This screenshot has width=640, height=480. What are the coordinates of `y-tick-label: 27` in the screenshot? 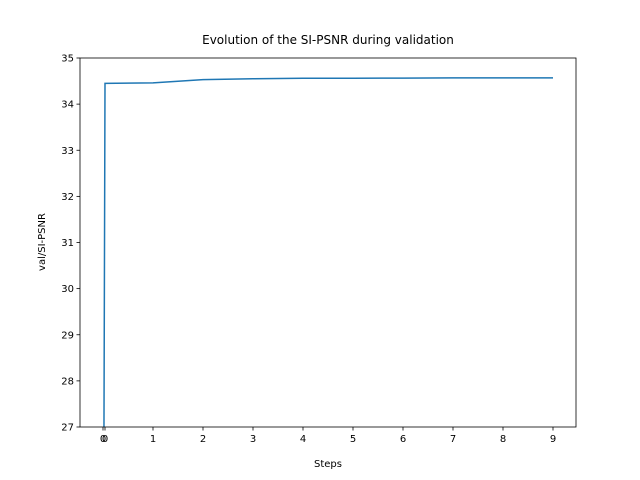 It's located at (67, 428).